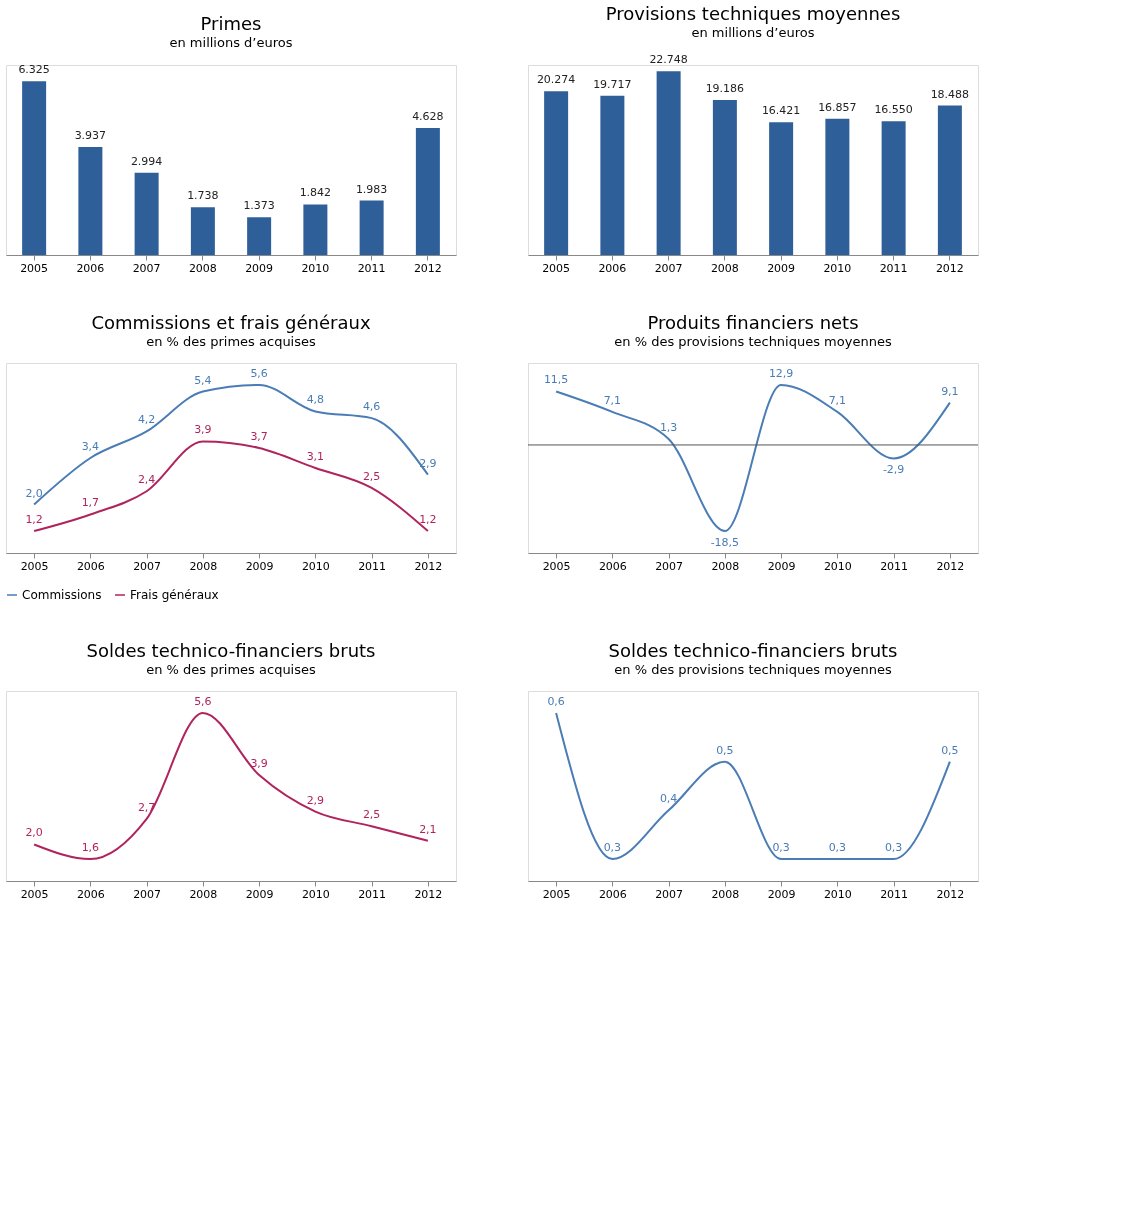  Describe the element at coordinates (950, 391) in the screenshot. I see `data-label: 9,1` at that location.